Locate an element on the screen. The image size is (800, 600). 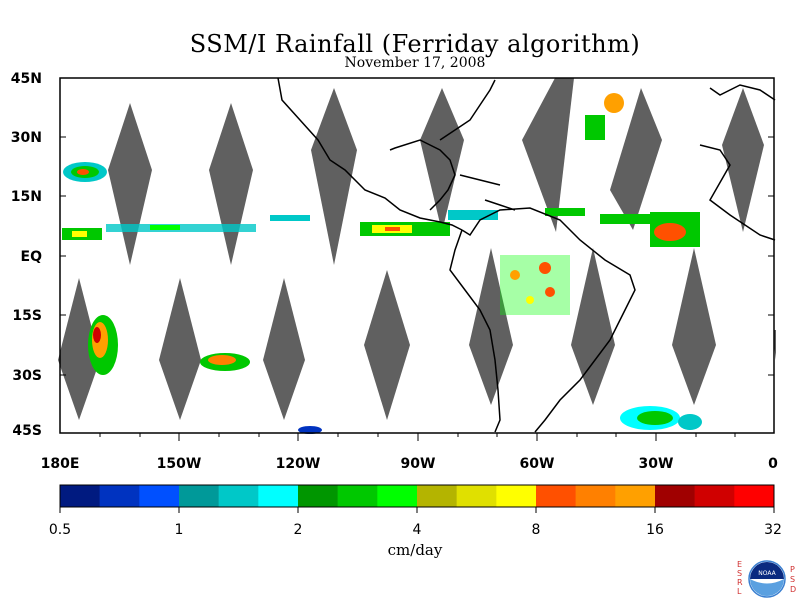
rain-patch-south-pacific is located at coordinates (169, 345).